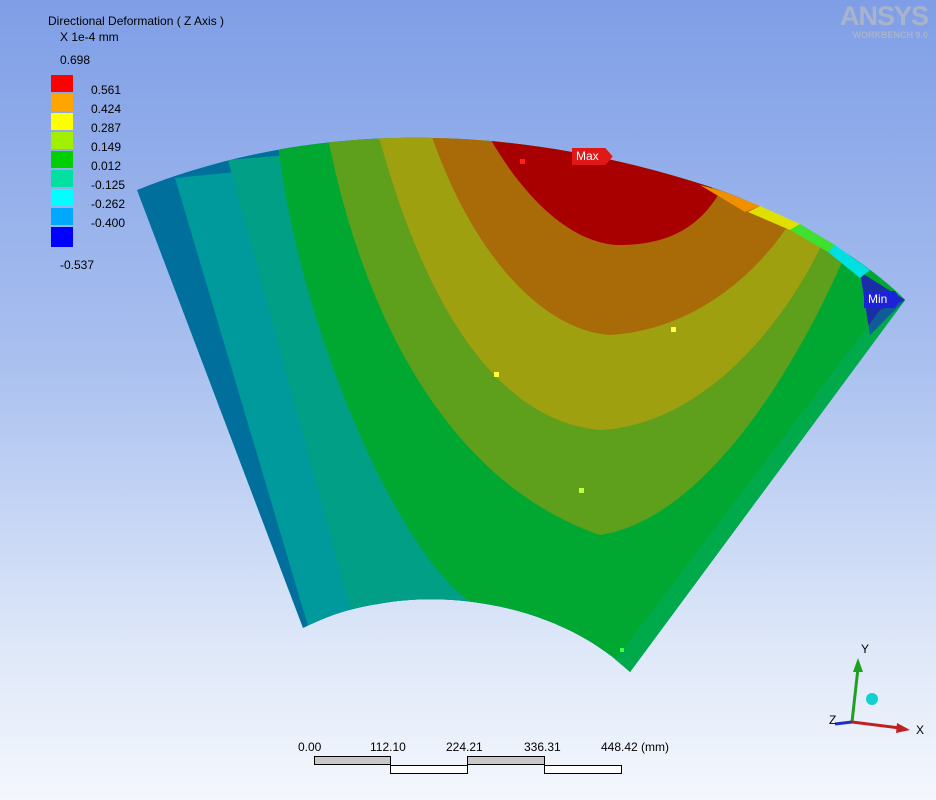 The image size is (936, 800). Describe the element at coordinates (920, 730) in the screenshot. I see `triad-x-label: X` at that location.